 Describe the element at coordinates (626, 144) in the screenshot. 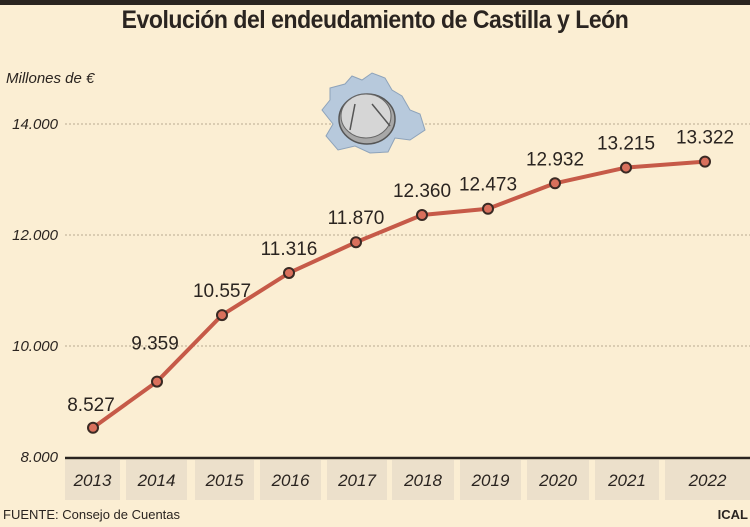

I see `data-label: 13.215` at that location.